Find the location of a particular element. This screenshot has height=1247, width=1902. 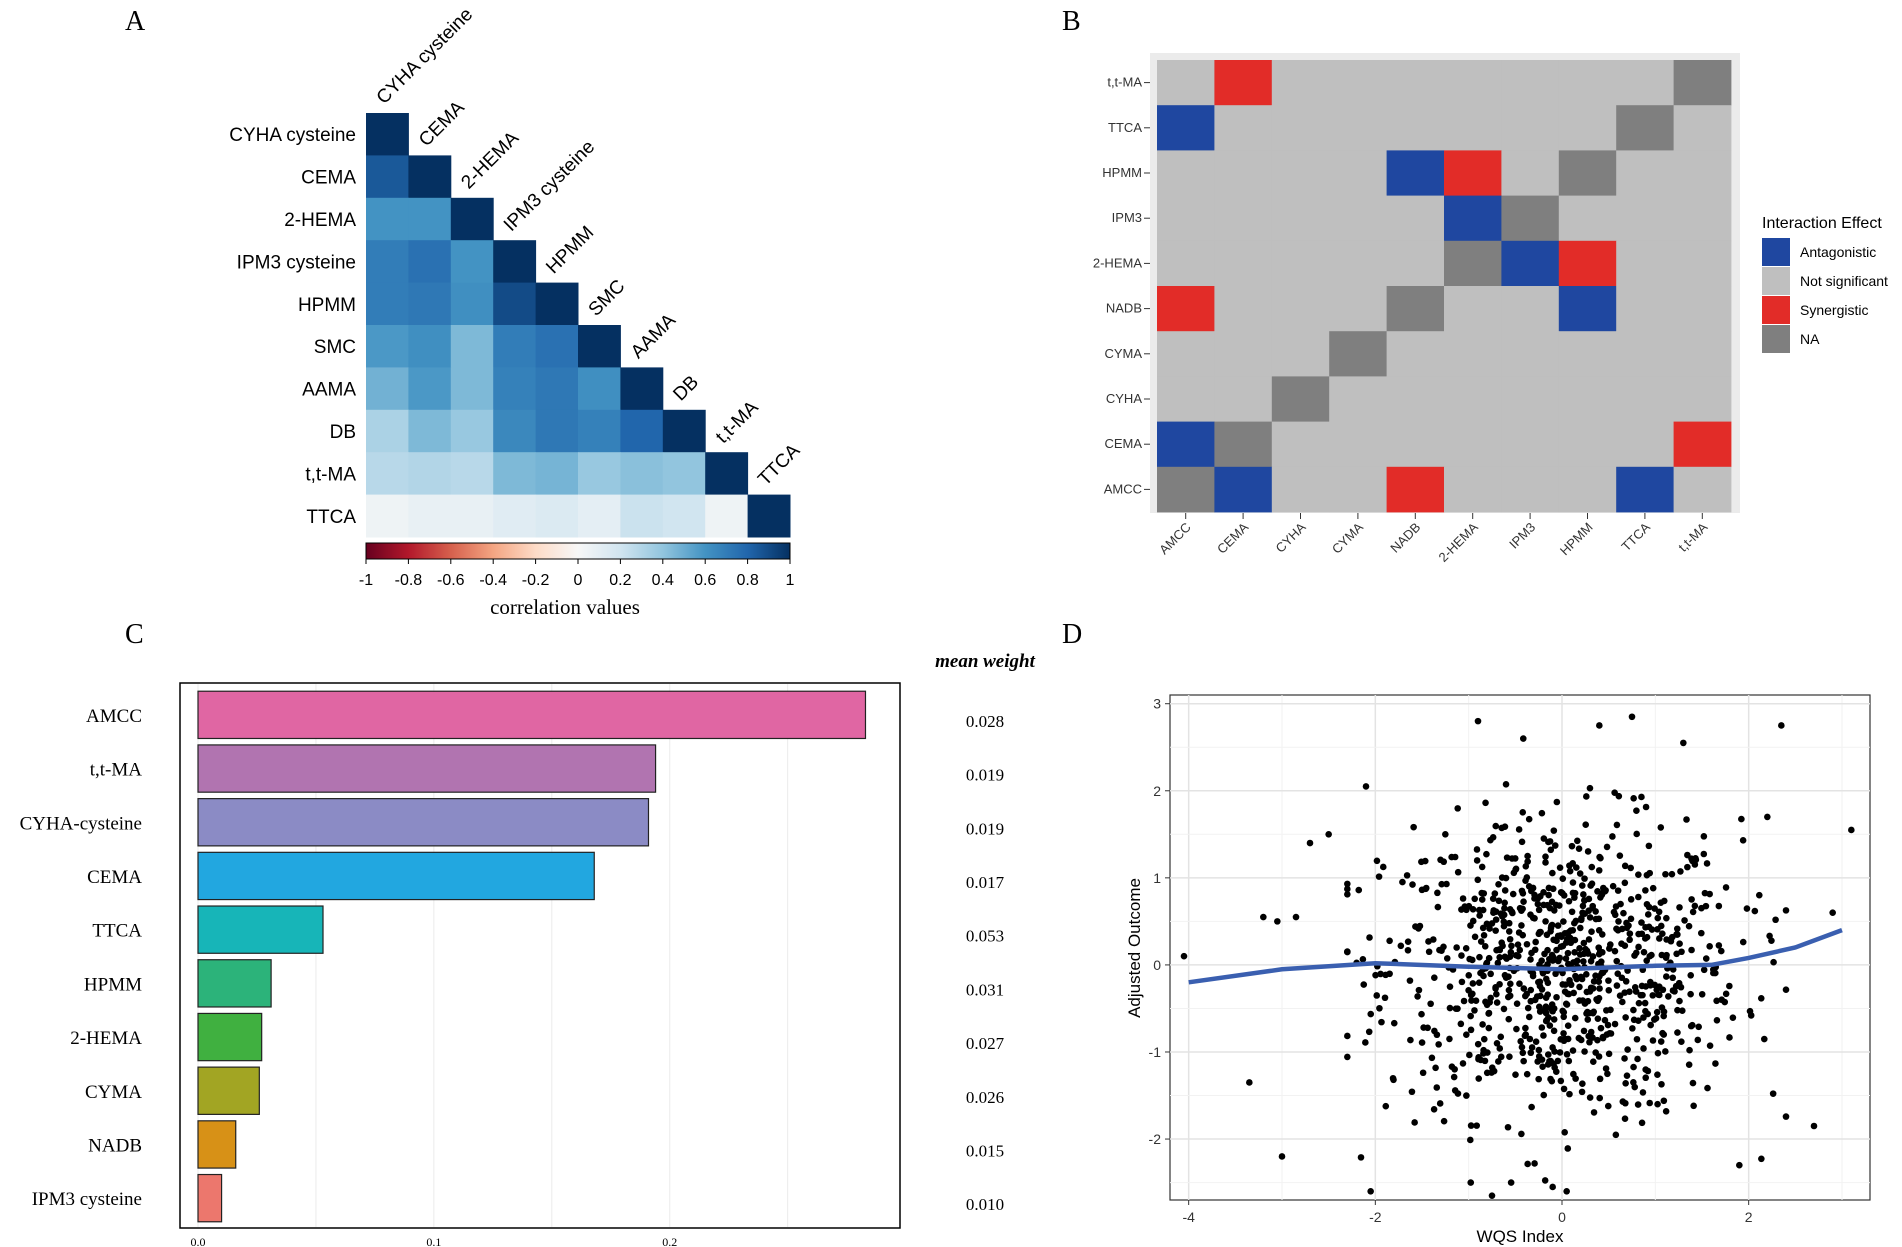

a-row-label: CYHA cysteine is located at coordinates (292, 135).